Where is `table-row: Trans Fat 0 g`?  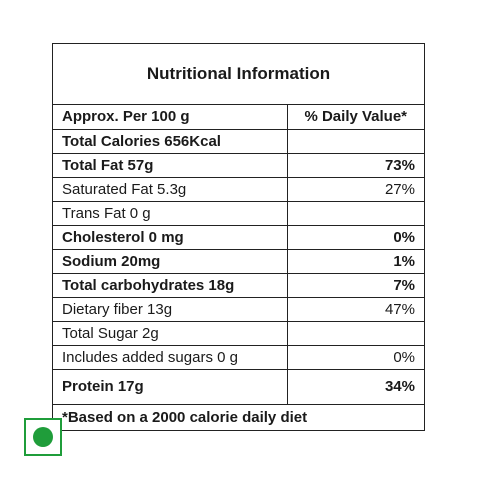
table-row: Trans Fat 0 g is located at coordinates (238, 213).